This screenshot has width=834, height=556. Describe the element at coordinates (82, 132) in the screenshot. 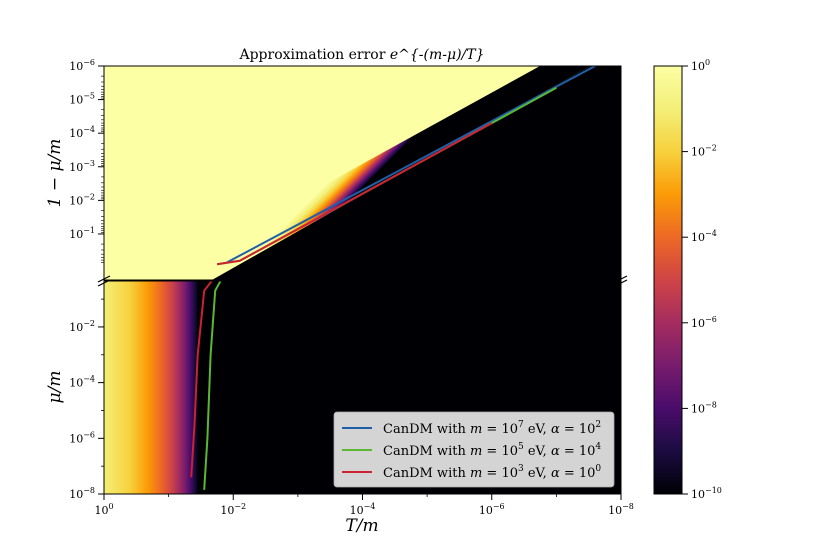

I see `upper-y-tick-label: 10⁻⁴` at that location.